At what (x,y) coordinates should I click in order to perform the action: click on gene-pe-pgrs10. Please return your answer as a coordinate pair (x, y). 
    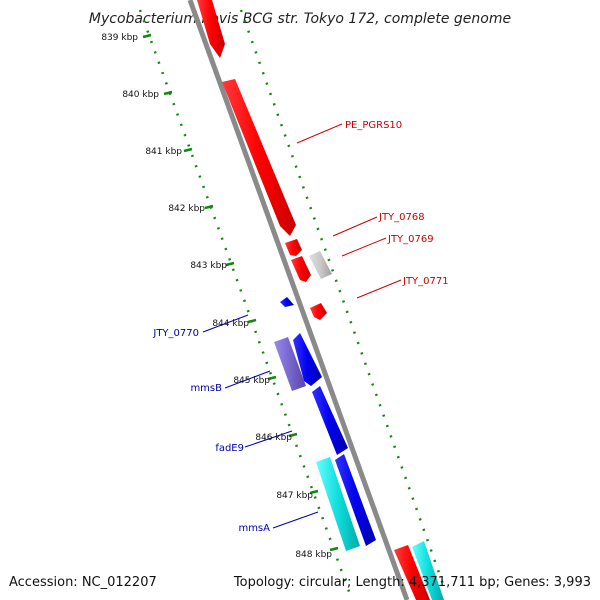
    Looking at the image, I should click on (259, 157).